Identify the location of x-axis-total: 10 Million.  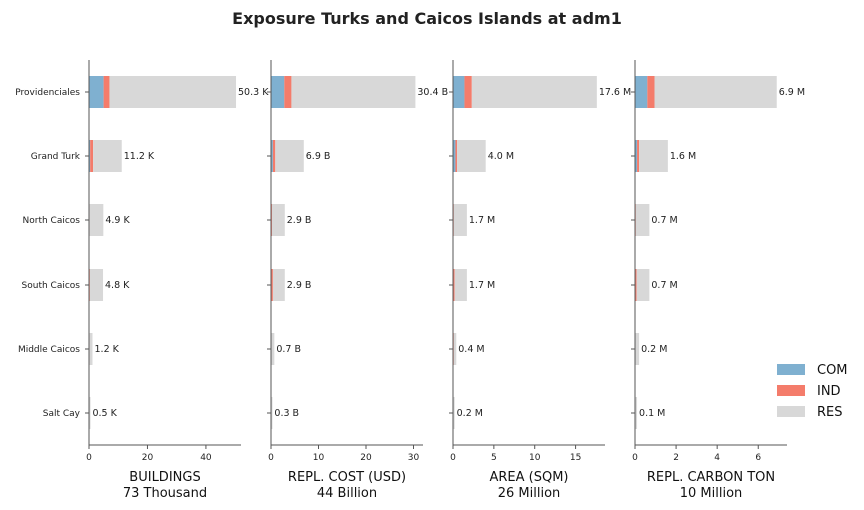
(711, 493).